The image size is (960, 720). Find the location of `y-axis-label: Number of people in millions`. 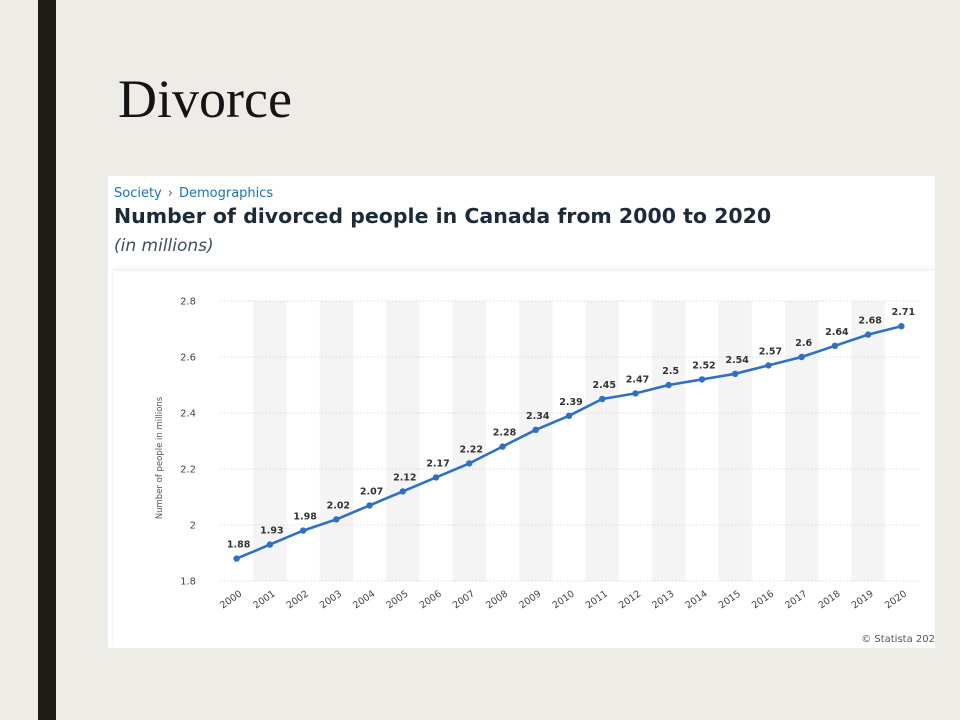

y-axis-label: Number of people in millions is located at coordinates (160, 457).